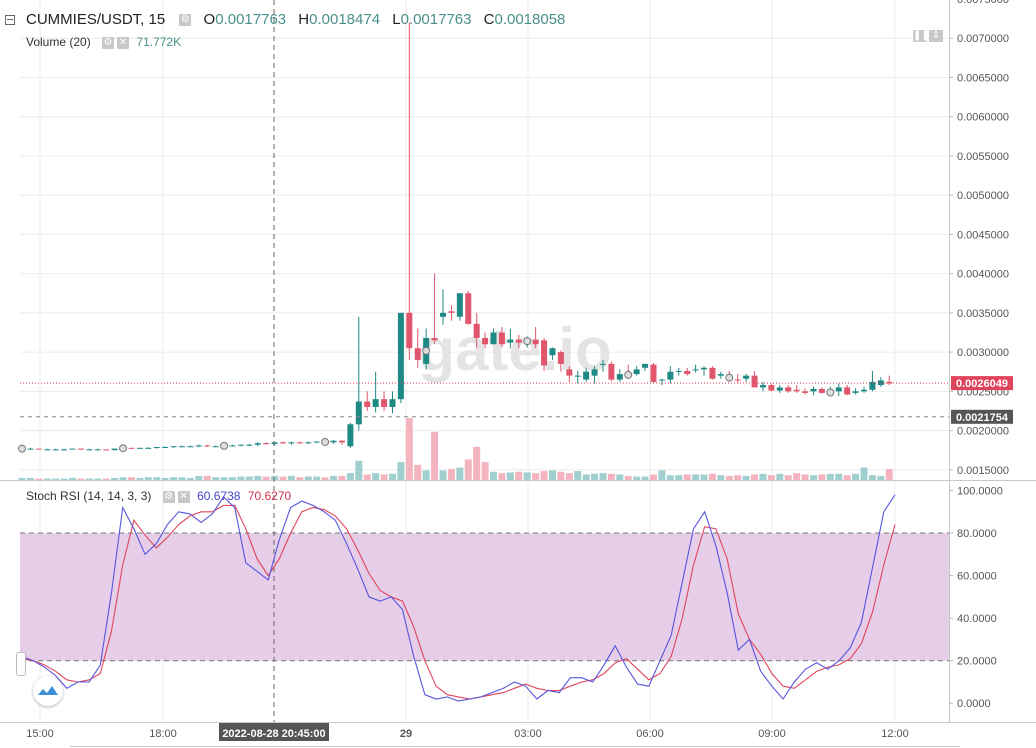 This screenshot has width=1036, height=748. What do you see at coordinates (123, 42) in the screenshot?
I see `volume-close-icon: ✕` at bounding box center [123, 42].